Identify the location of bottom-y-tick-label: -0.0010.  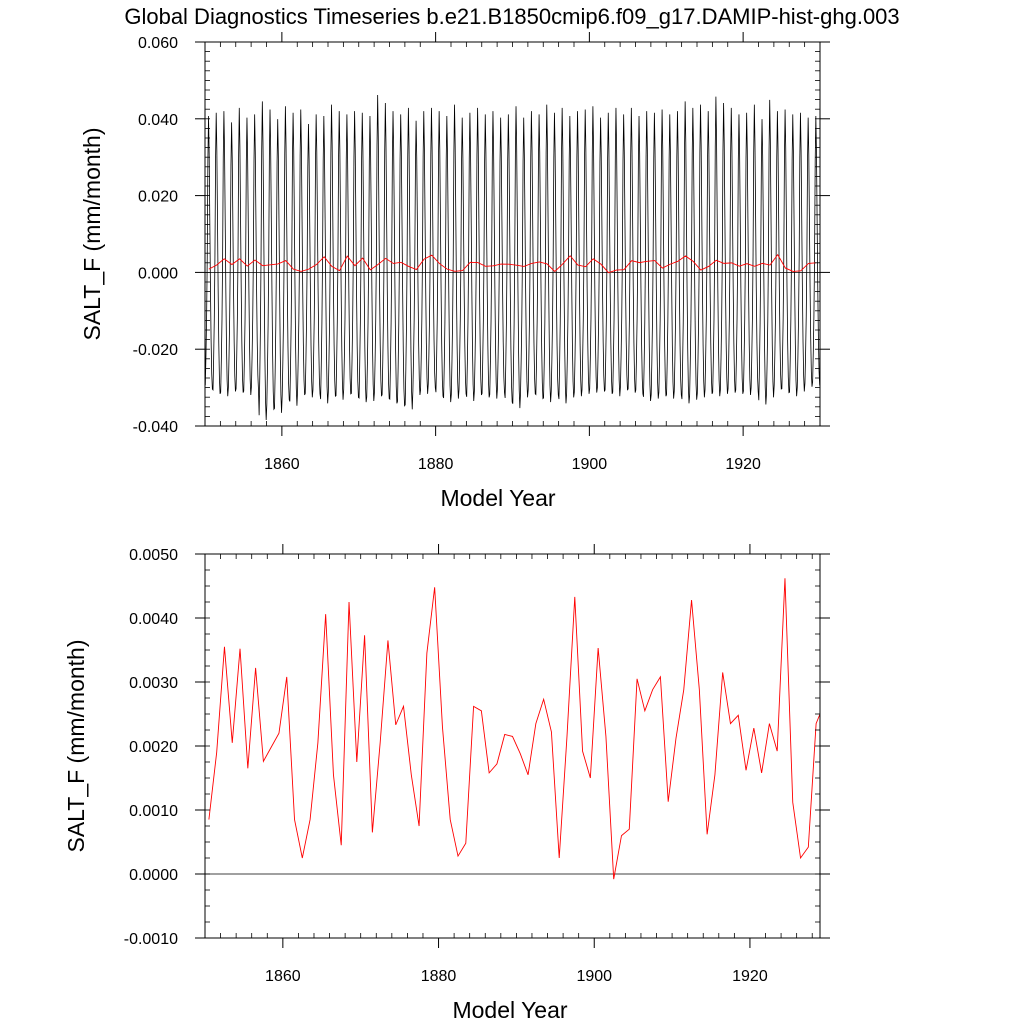
(151, 939).